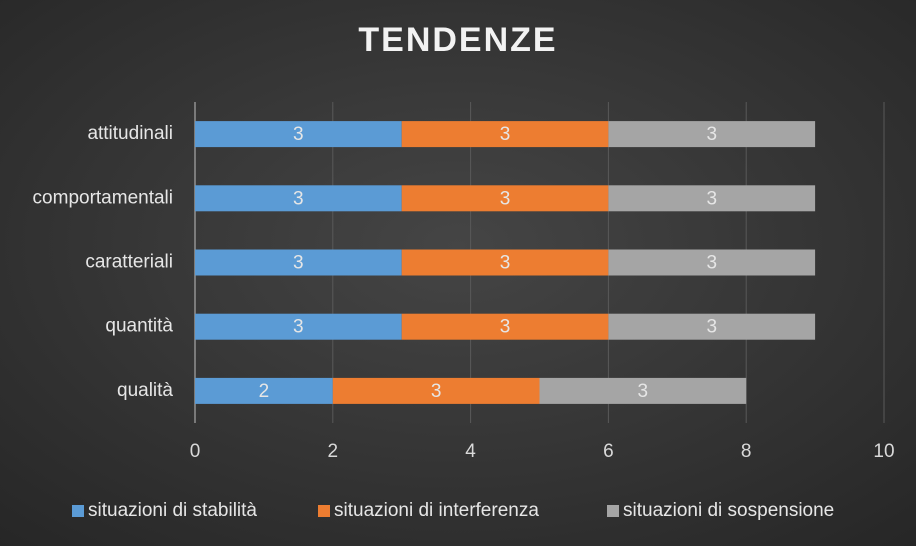 This screenshot has height=546, width=916. What do you see at coordinates (470, 451) in the screenshot?
I see `x-tick-label: 4` at bounding box center [470, 451].